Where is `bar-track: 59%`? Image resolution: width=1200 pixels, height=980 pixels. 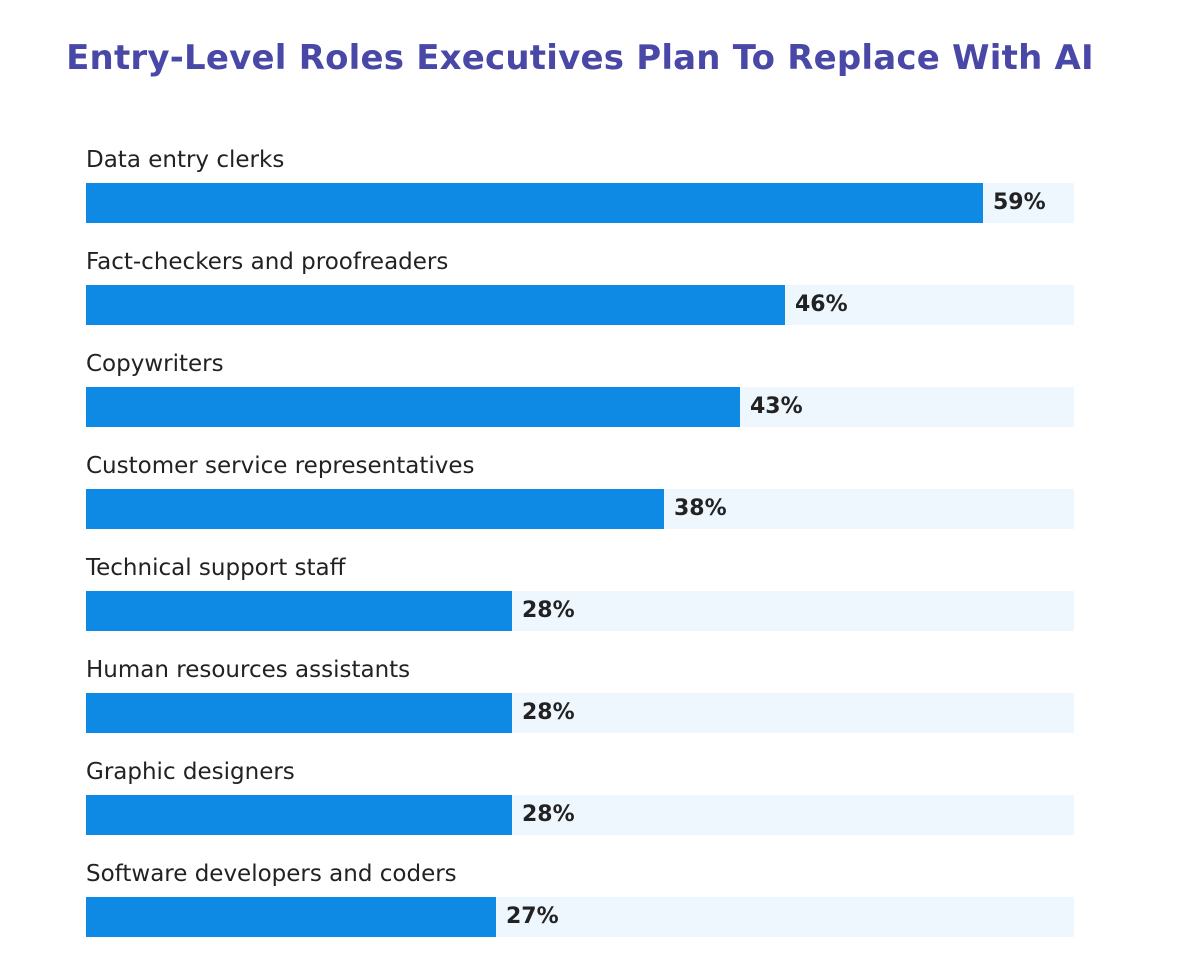
bar-track: 59% is located at coordinates (580, 203).